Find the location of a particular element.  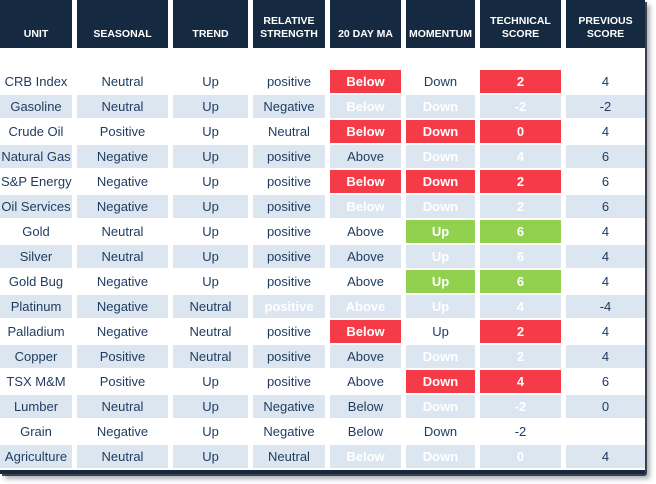

column-header-relative-strength: RELATIVE STRENGTH is located at coordinates (291, 24).